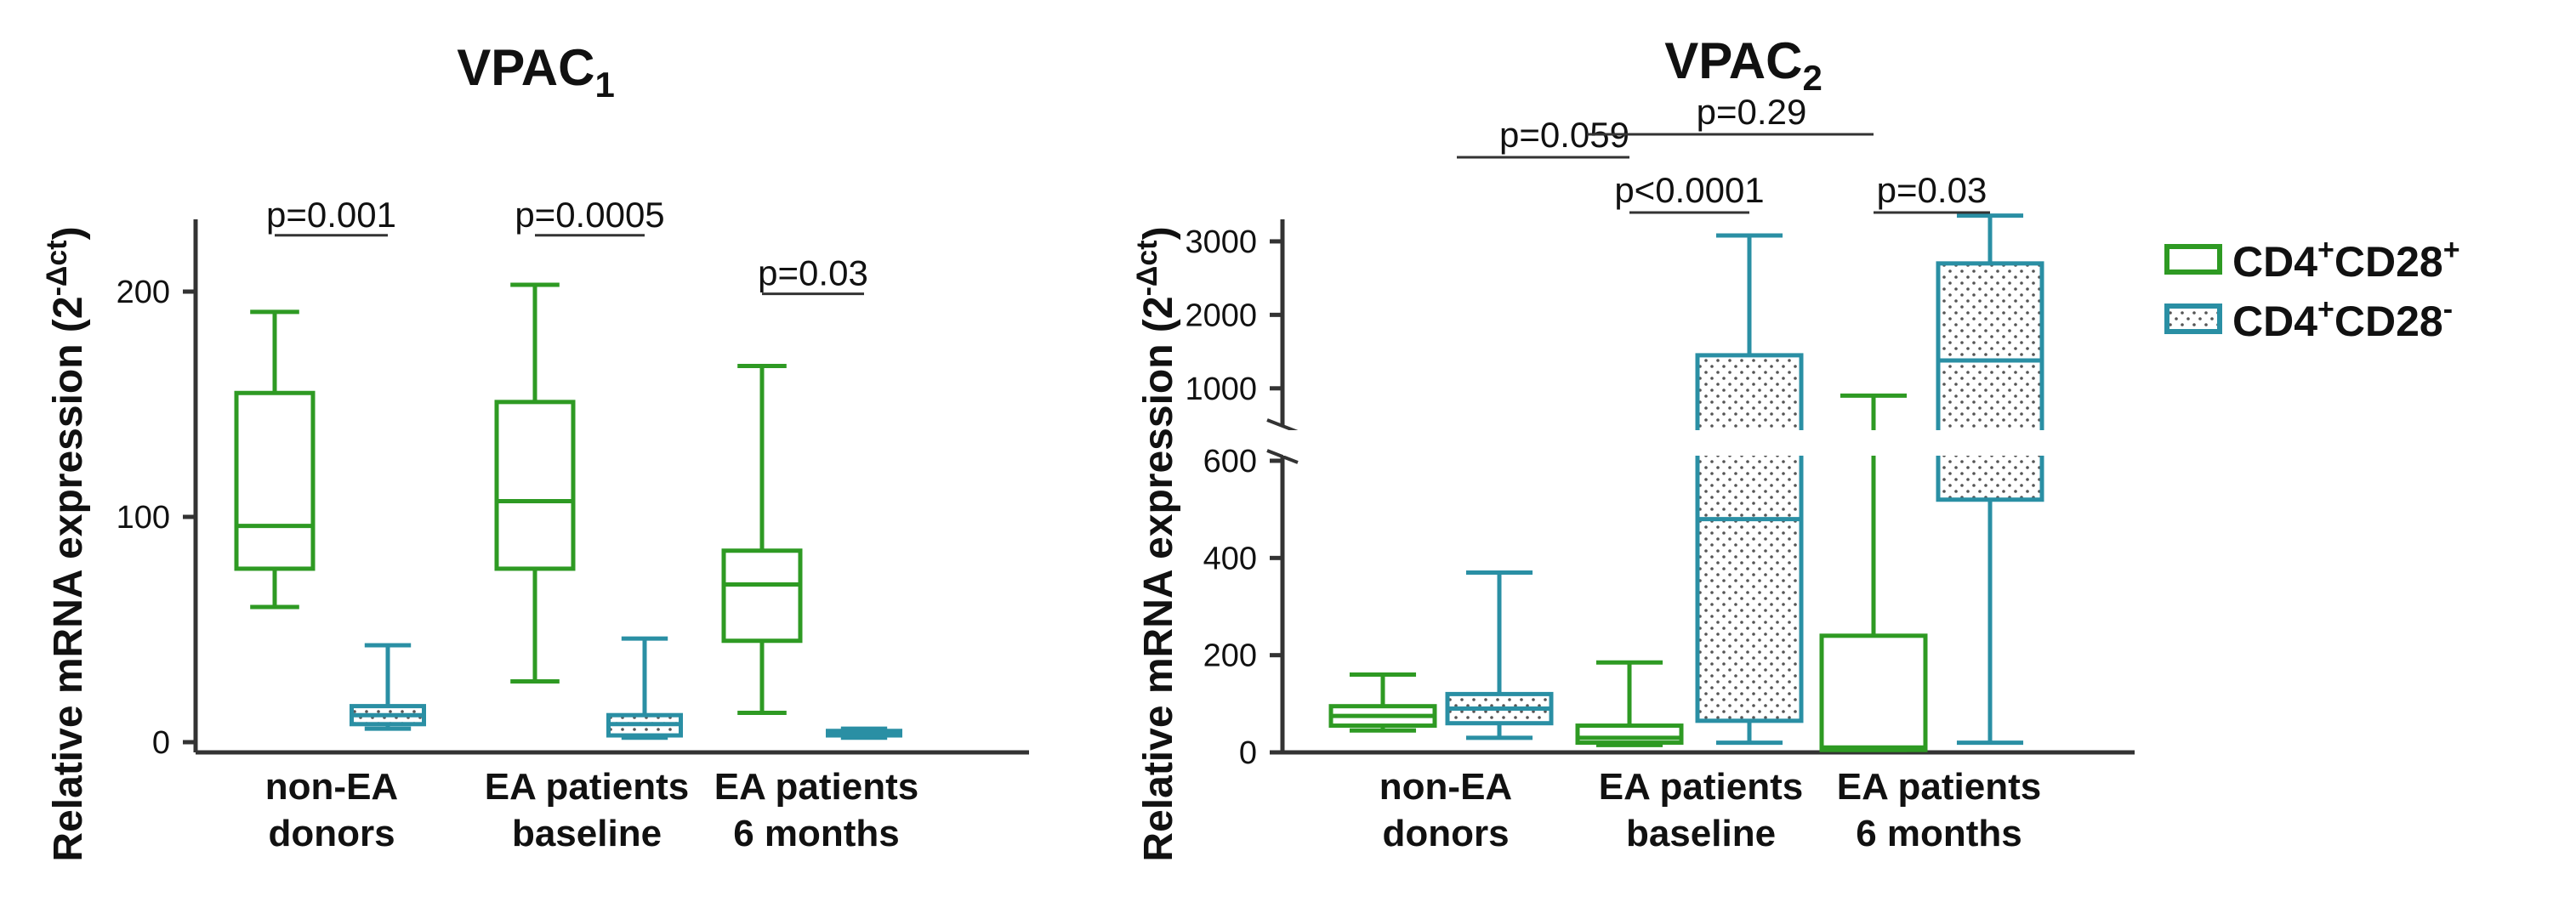  Describe the element at coordinates (1939, 833) in the screenshot. I see `chart2-category-2-line2: 6 months` at that location.